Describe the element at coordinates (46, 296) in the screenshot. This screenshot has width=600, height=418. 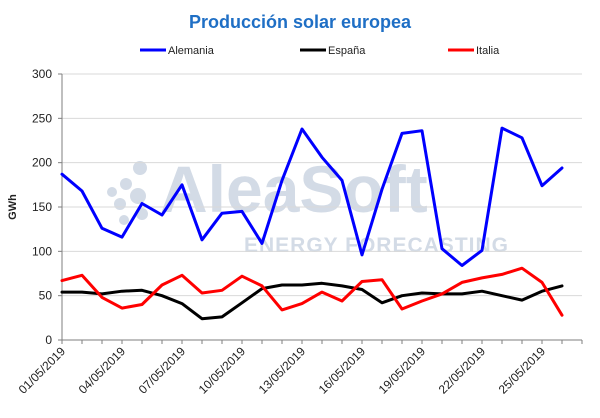
I see `y-tick-label: 50` at that location.